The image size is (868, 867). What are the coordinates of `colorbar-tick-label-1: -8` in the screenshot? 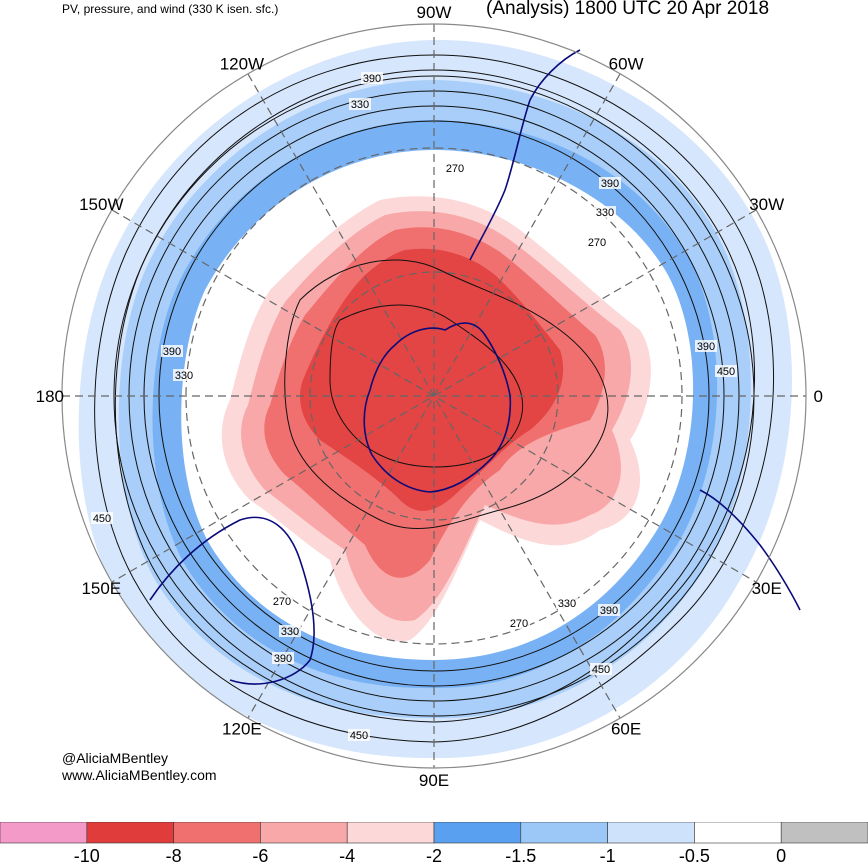 It's located at (173, 856).